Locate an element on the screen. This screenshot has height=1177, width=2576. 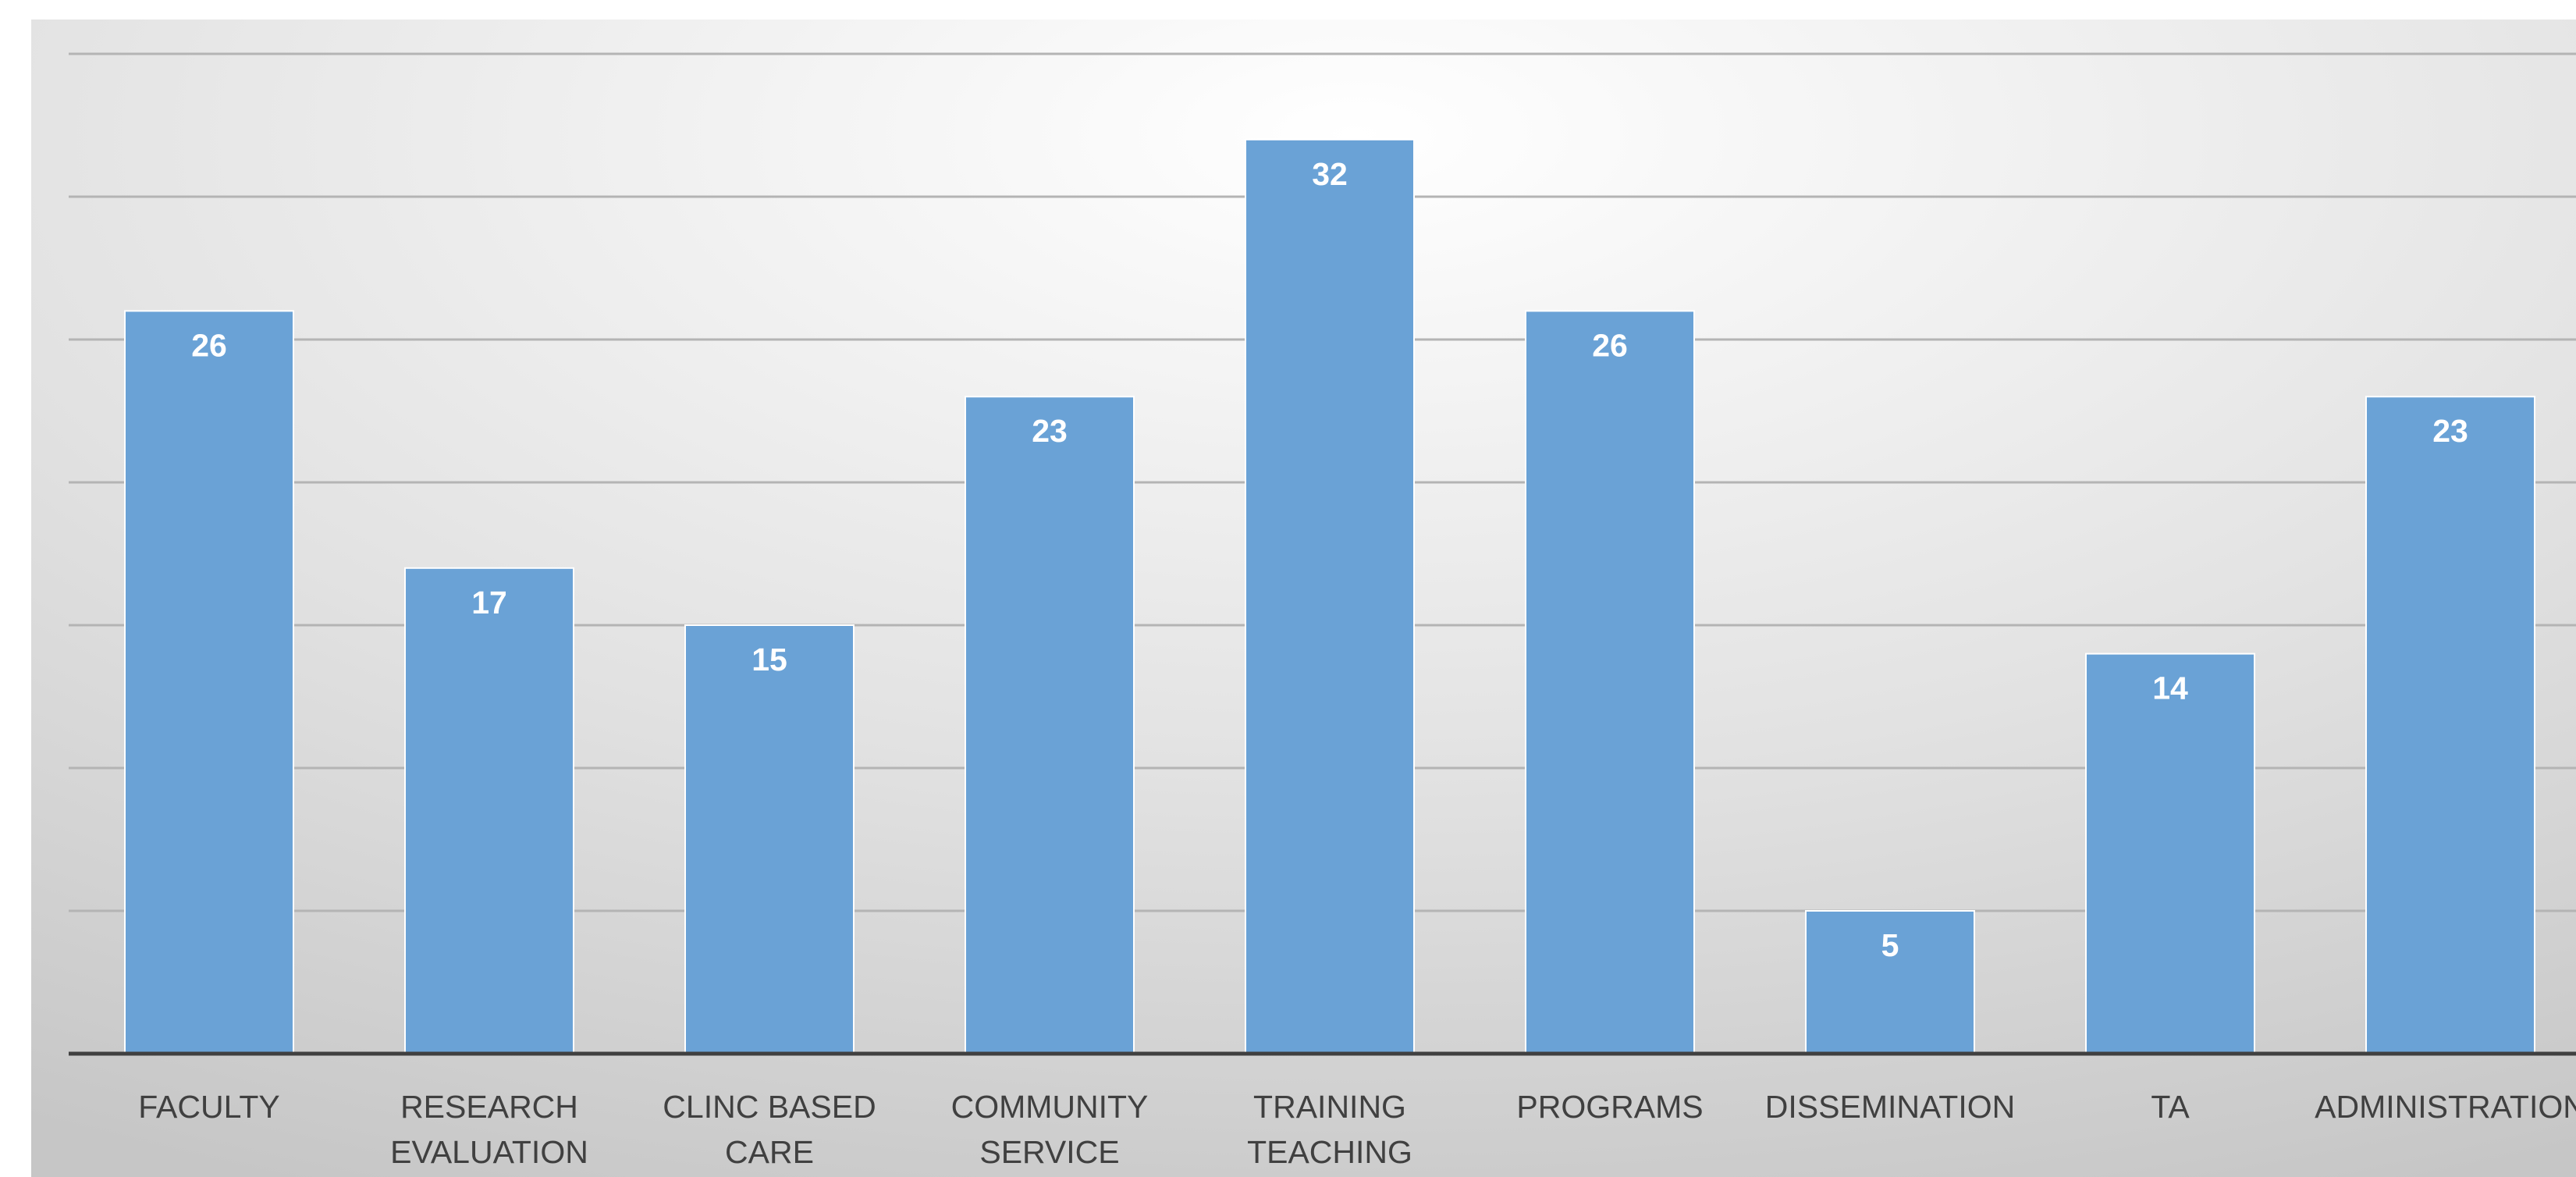
data-label-1: 26 is located at coordinates (209, 345).